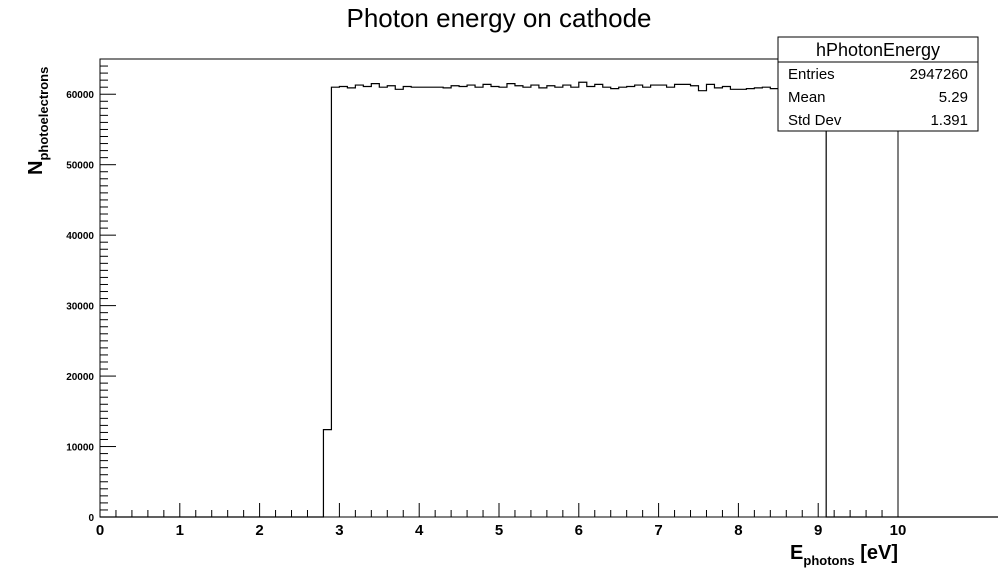 The image size is (998, 576). What do you see at coordinates (818, 530) in the screenshot?
I see `x-tick-label: 9` at bounding box center [818, 530].